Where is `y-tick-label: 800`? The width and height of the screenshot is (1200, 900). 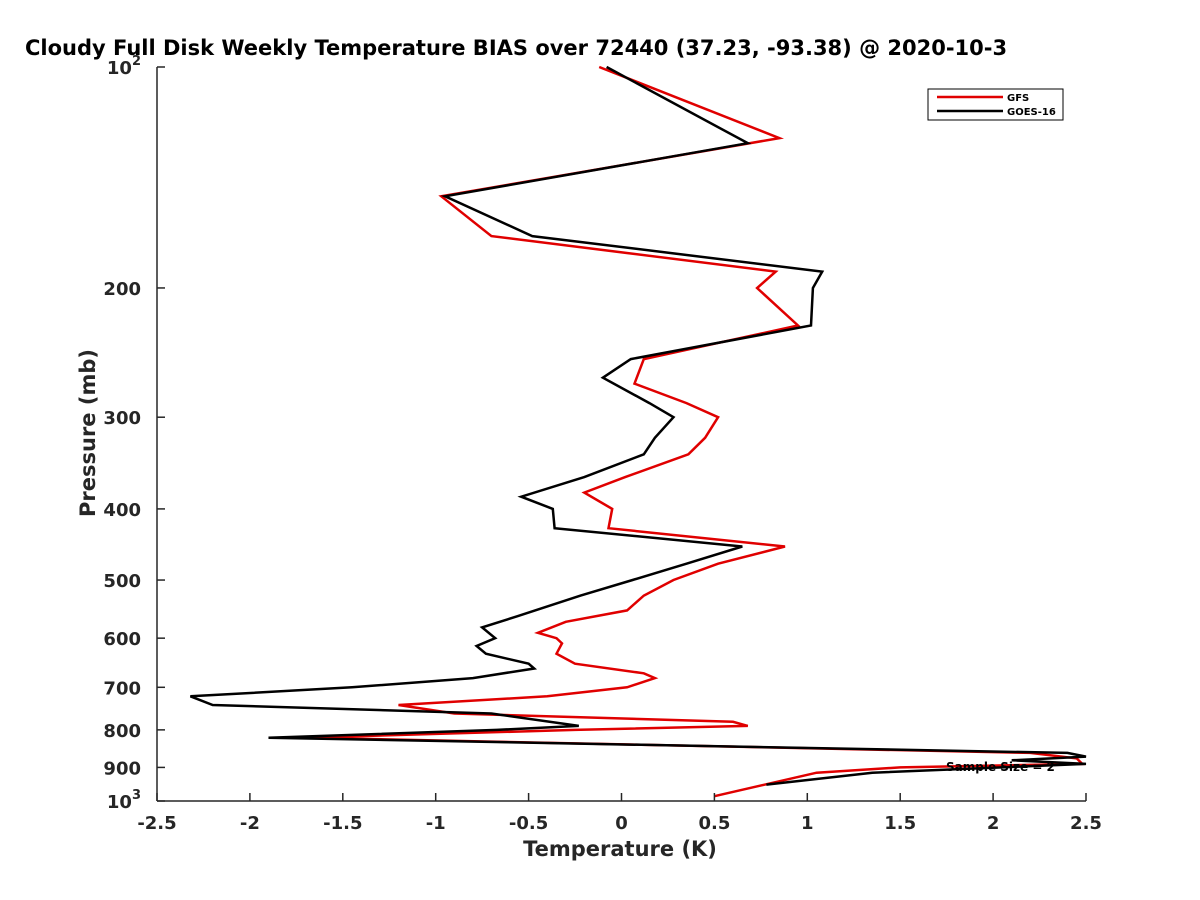 y-tick-label: 800 is located at coordinates (122, 731).